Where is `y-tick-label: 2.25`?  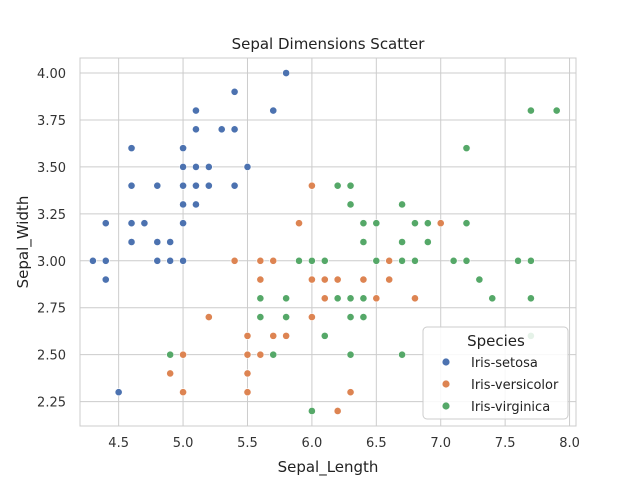
y-tick-label: 2.25 is located at coordinates (51, 403).